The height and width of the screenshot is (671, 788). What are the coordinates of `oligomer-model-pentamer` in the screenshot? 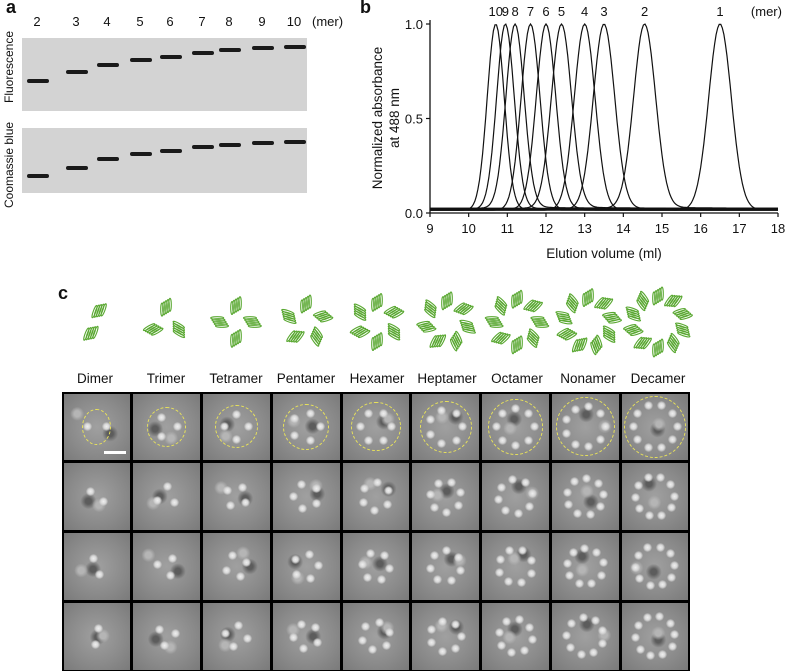 It's located at (307, 320).